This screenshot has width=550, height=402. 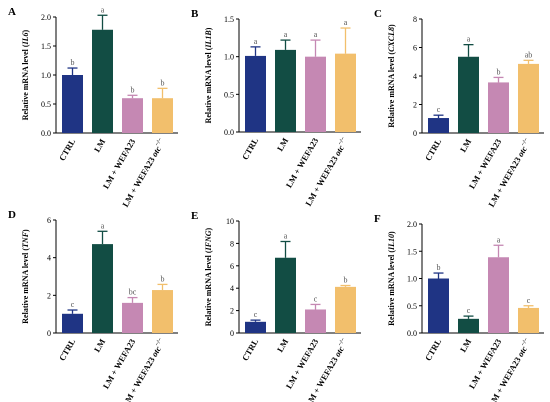 I want to click on significance-letter: ab, so click(x=529, y=54).